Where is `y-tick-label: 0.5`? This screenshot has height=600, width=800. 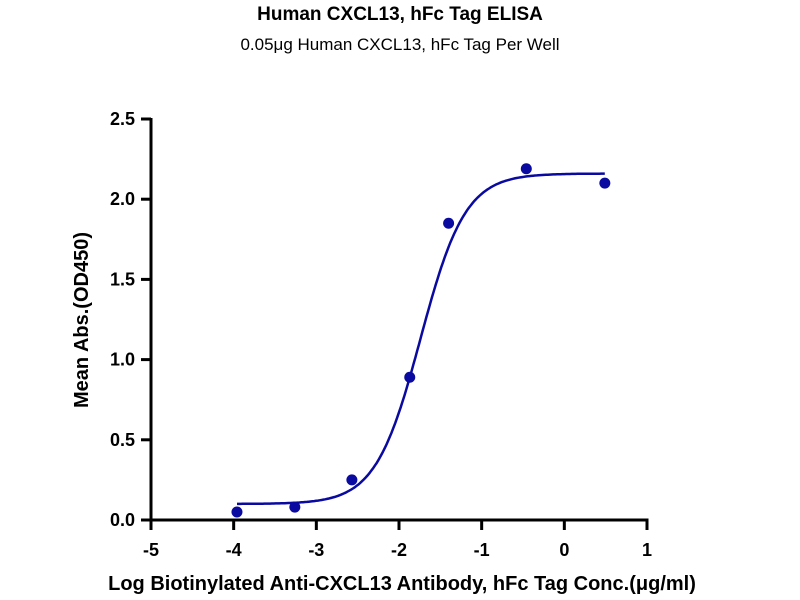
y-tick-label: 0.5 is located at coordinates (122, 440).